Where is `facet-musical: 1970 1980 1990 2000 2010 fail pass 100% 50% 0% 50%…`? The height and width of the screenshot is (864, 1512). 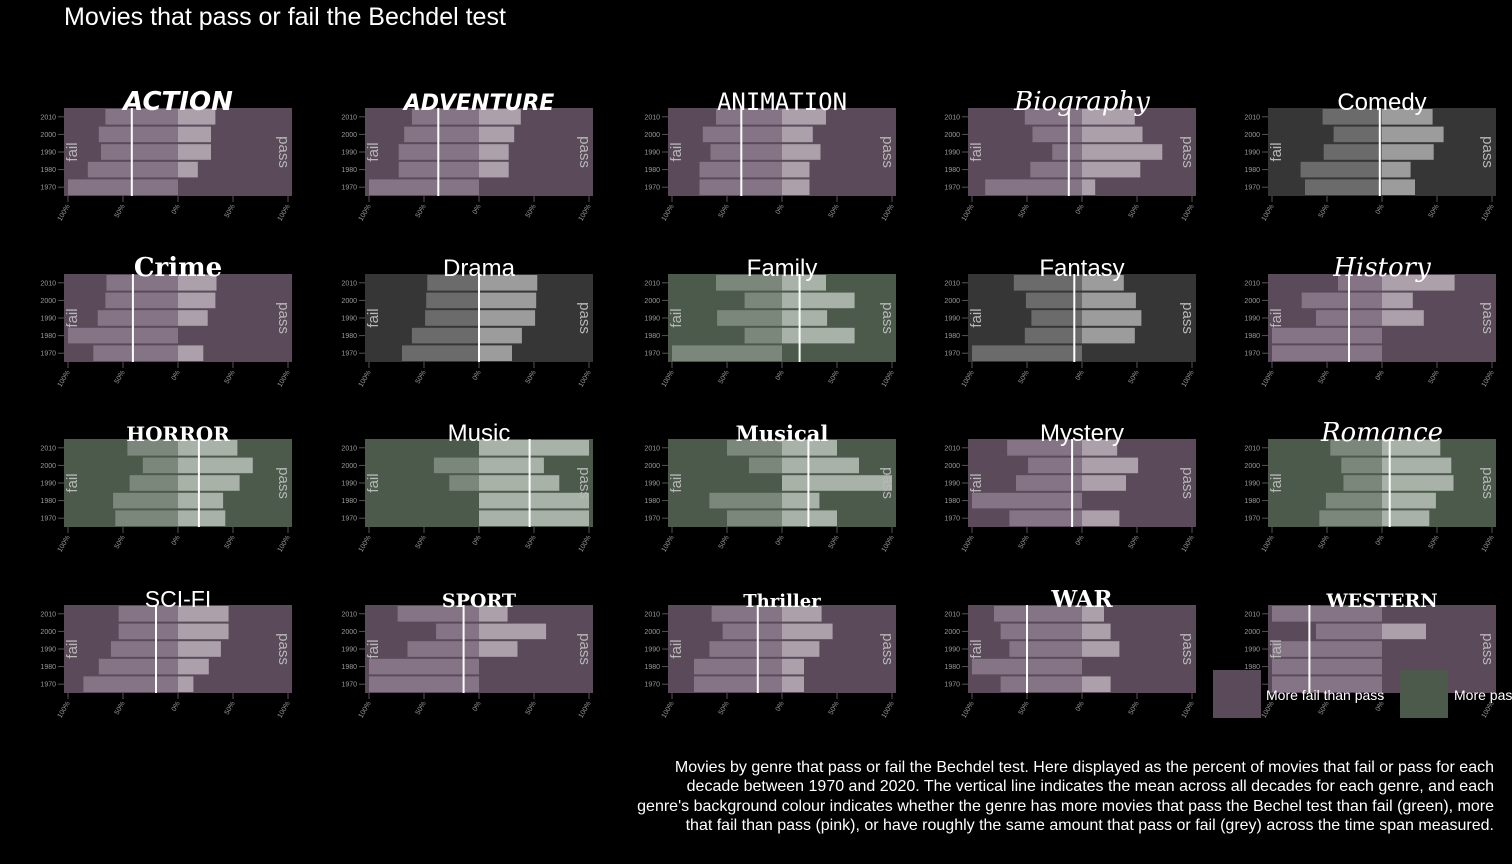
facet-musical: 1970 1980 1990 2000 2010 fail pass 100% 50% 0% 50%… is located at coordinates (770, 487).